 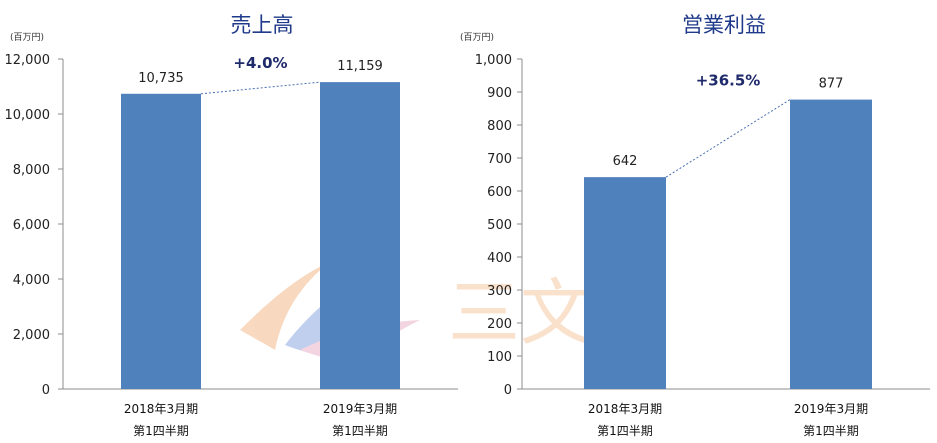 I want to click on y-tick-label: 1,000, so click(x=493, y=60).